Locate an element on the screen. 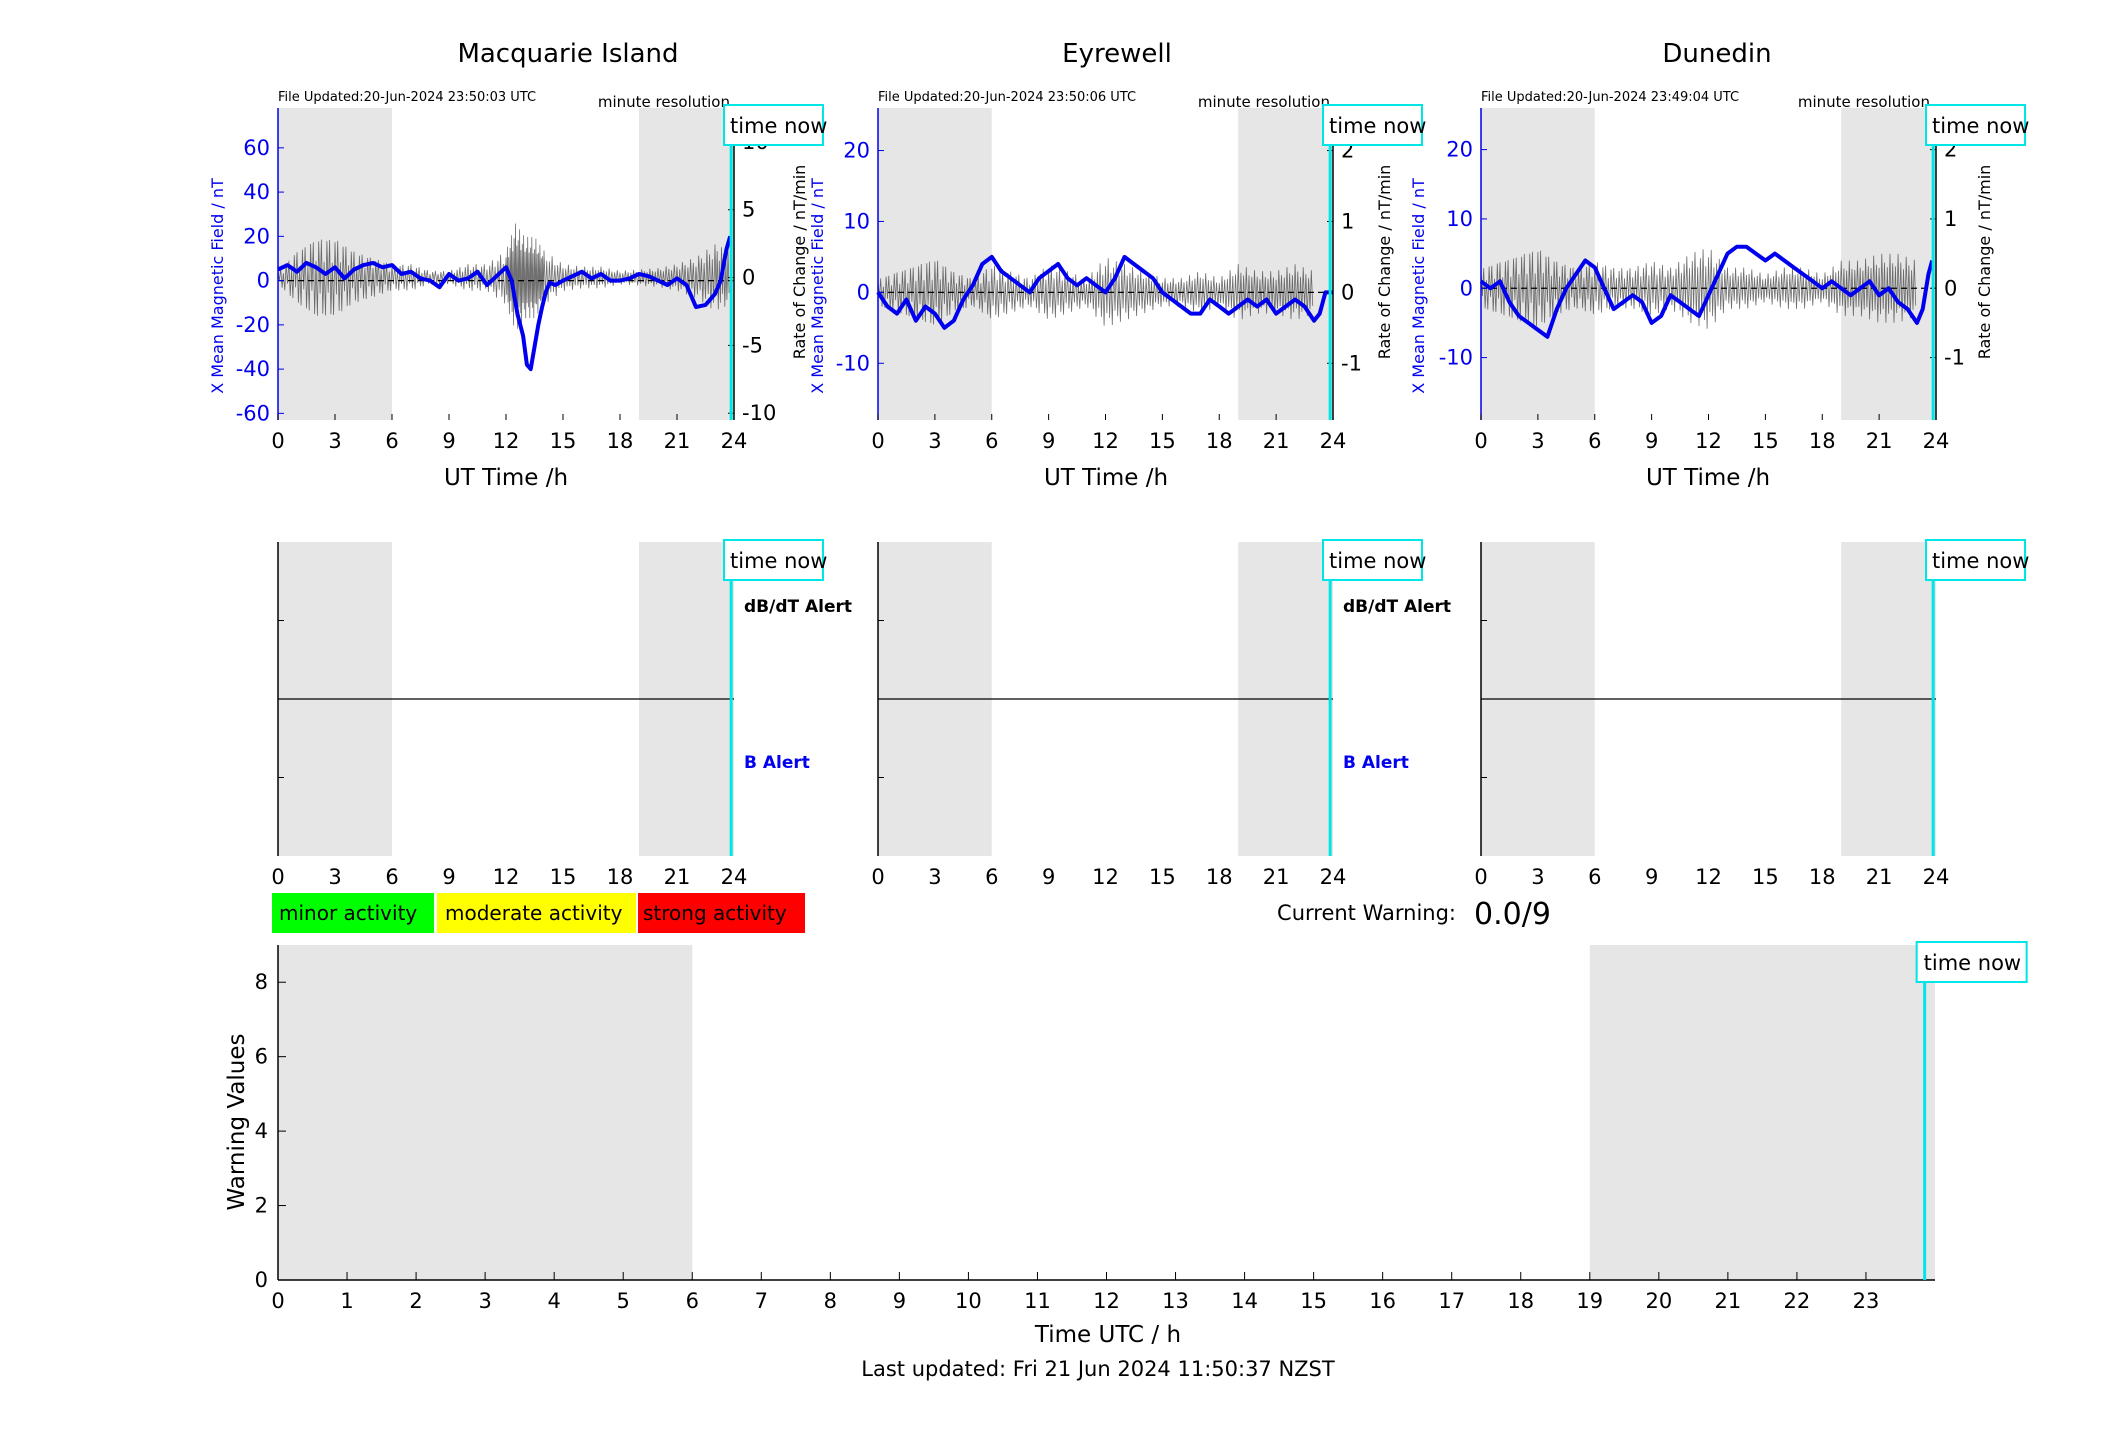 Image resolution: width=2117 pixels, height=1437 pixels. y2-tick-label: 1 is located at coordinates (1950, 219).